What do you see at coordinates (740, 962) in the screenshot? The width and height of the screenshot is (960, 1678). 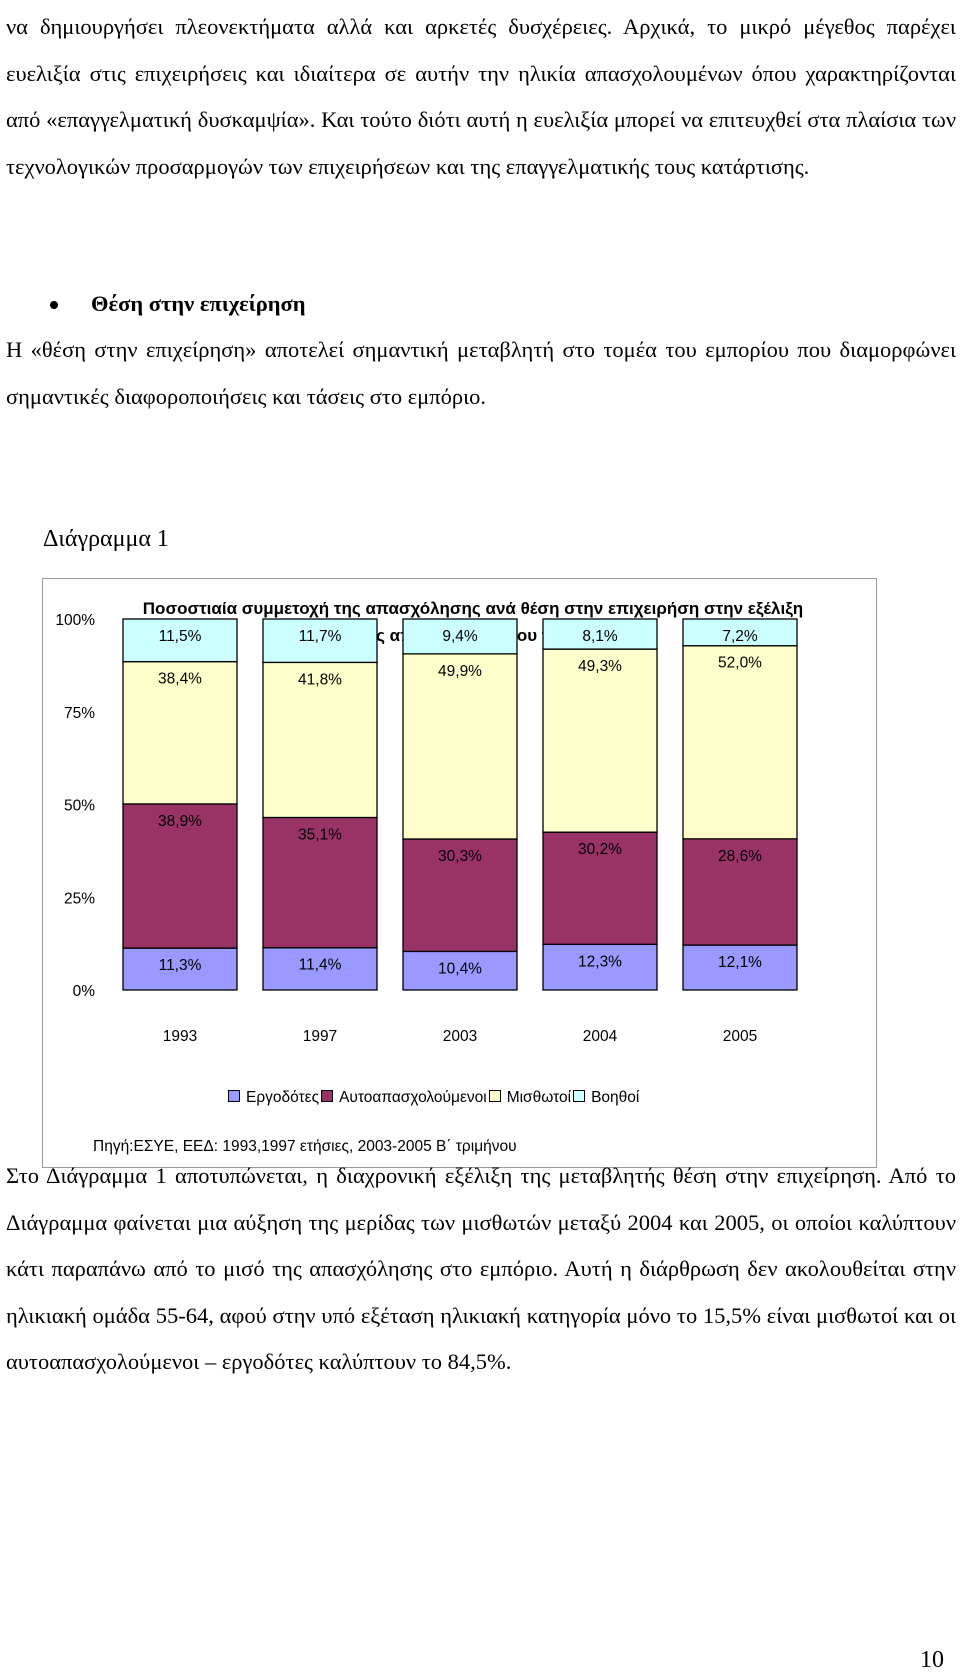 I see `bar-data-label: 12,1%` at bounding box center [740, 962].